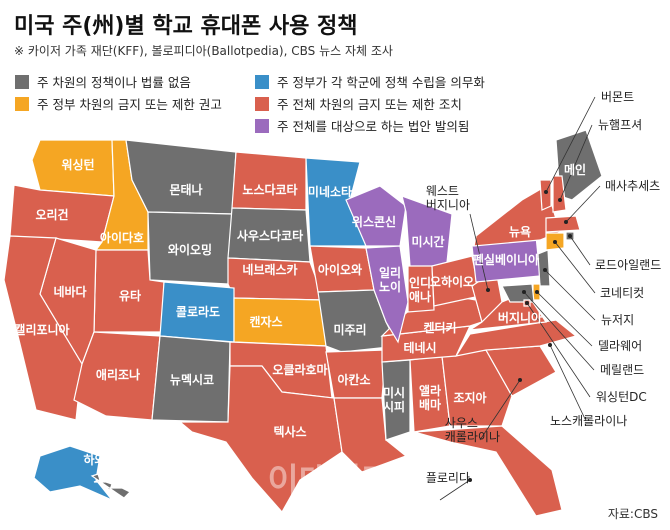 The width and height of the screenshot is (670, 530). What do you see at coordinates (472, 430) in the screenshot?
I see `state-label: 사우스 캐롤라이나` at bounding box center [472, 430].